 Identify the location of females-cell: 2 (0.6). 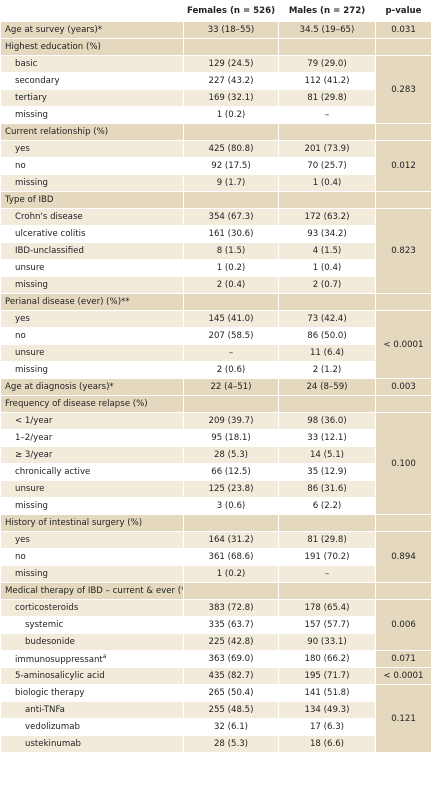
(231, 370).